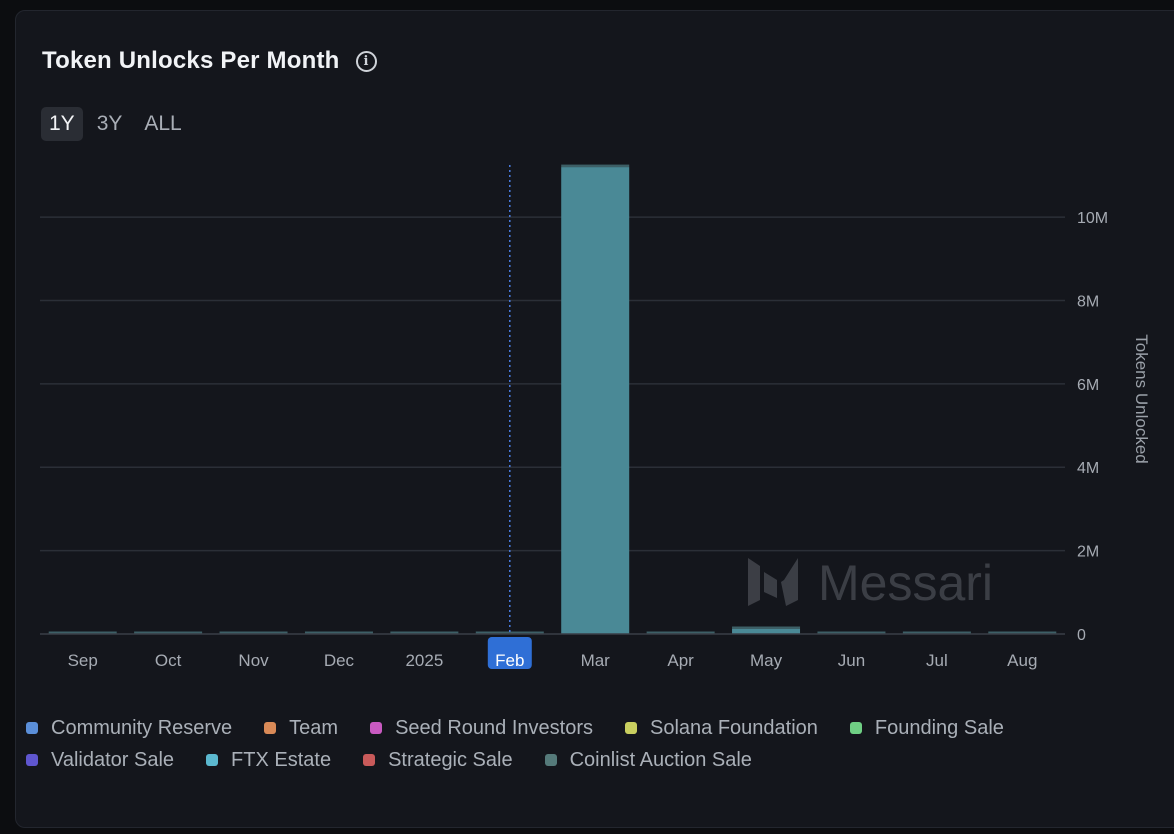  I want to click on bar-feb-coinlist-auction-sale, so click(509, 632).